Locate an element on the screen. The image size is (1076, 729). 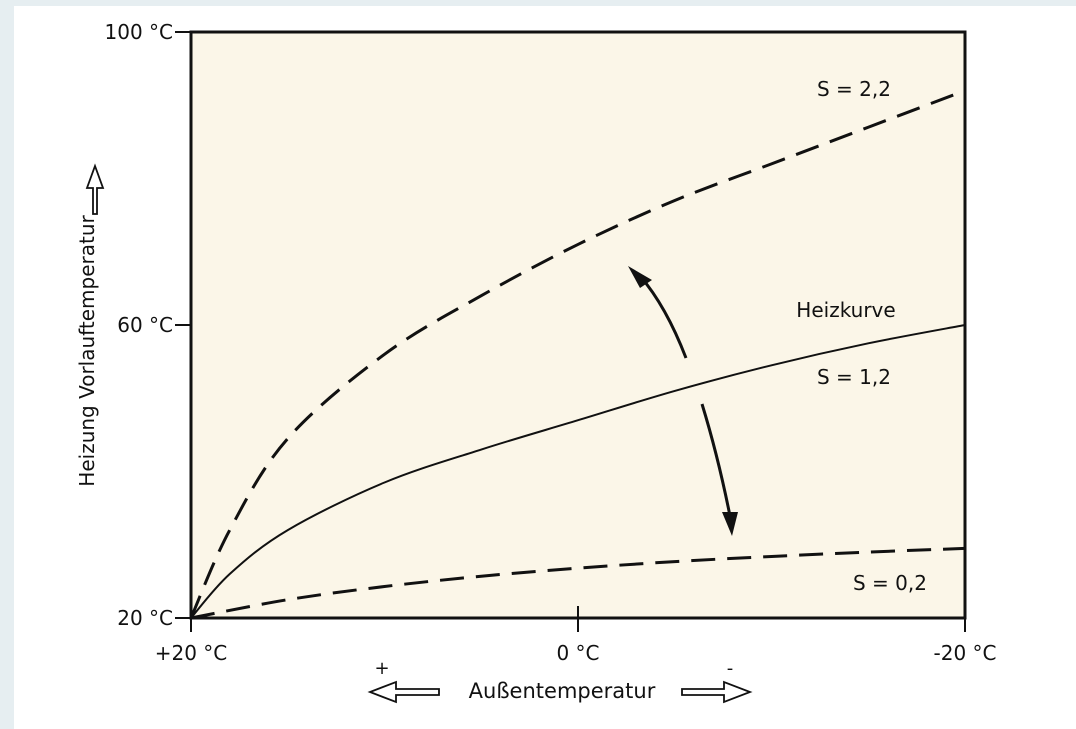
x-direction-minus: - is located at coordinates (730, 668).